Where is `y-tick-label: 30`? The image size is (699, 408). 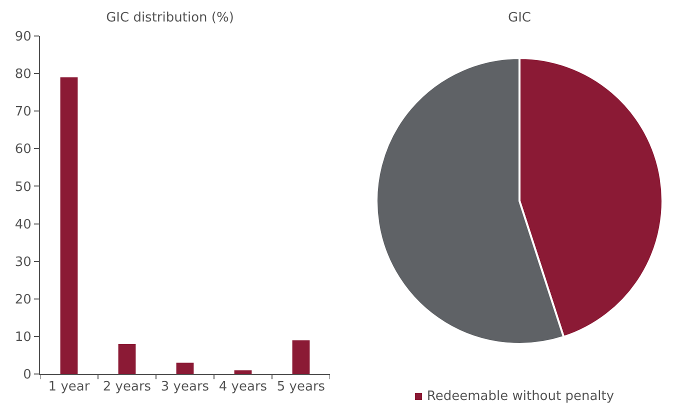
y-tick-label: 30 is located at coordinates (23, 262).